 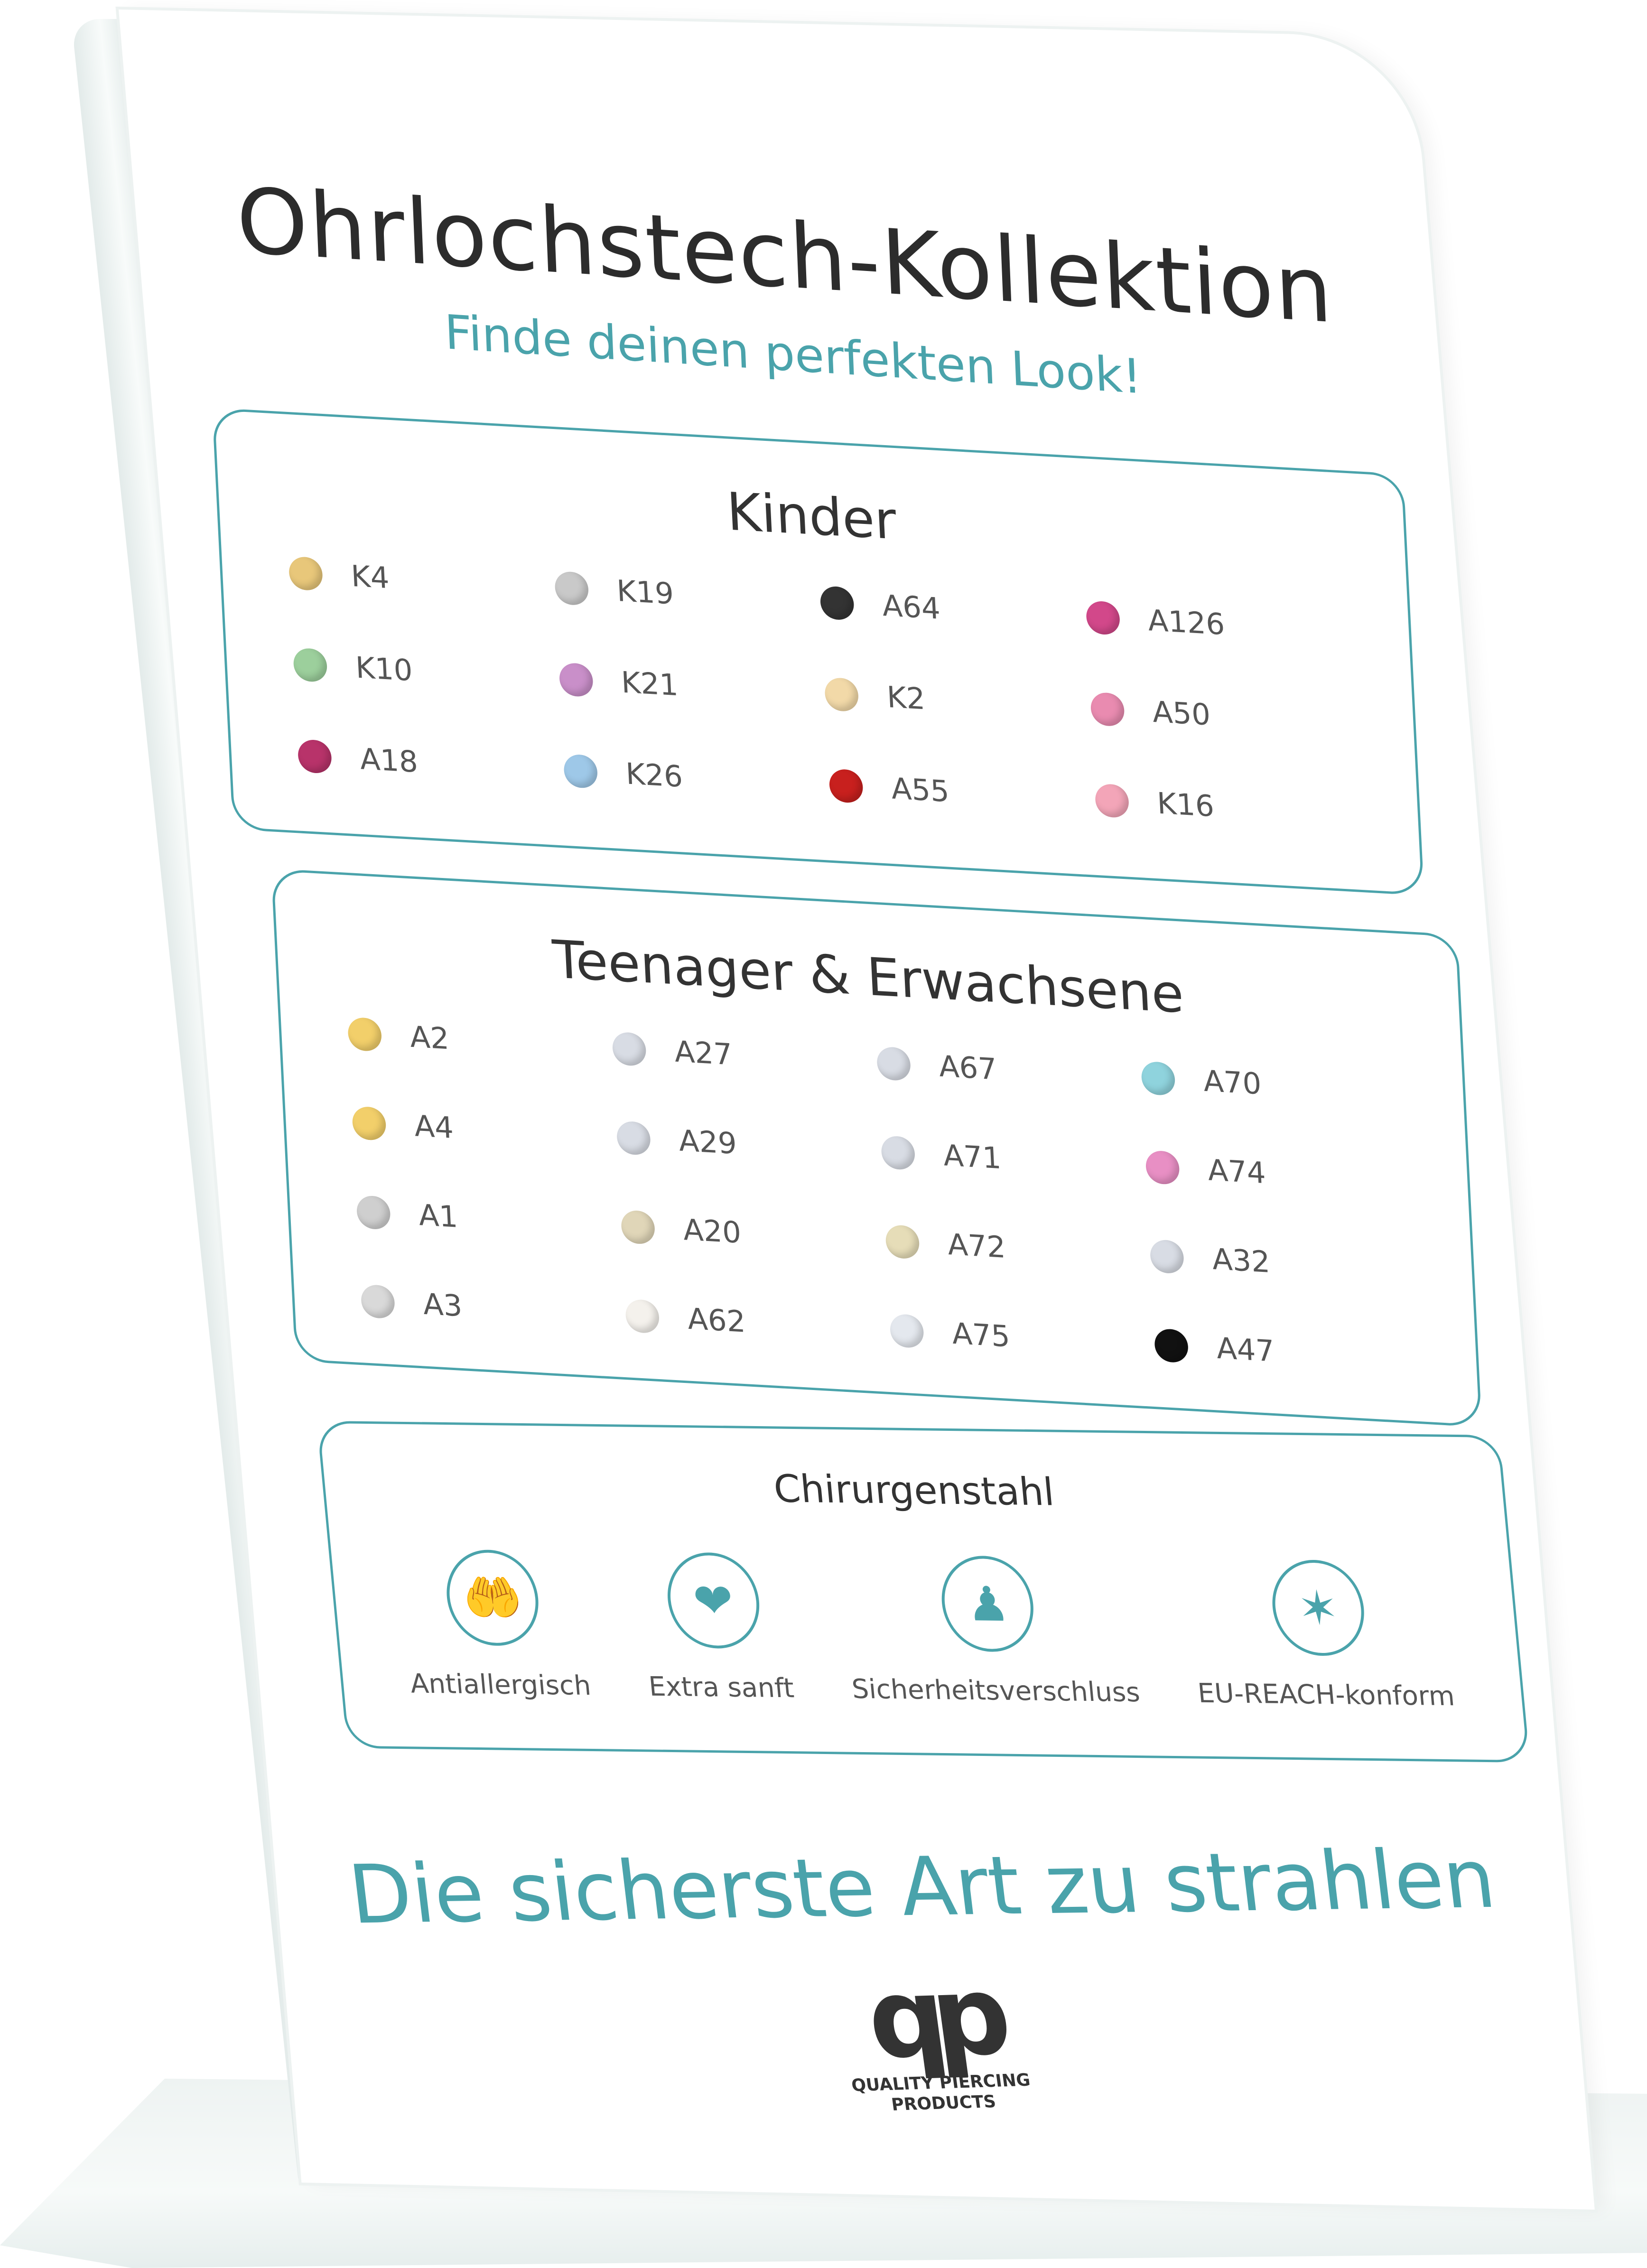 What do you see at coordinates (1232, 1082) in the screenshot?
I see `product-code: A70` at bounding box center [1232, 1082].